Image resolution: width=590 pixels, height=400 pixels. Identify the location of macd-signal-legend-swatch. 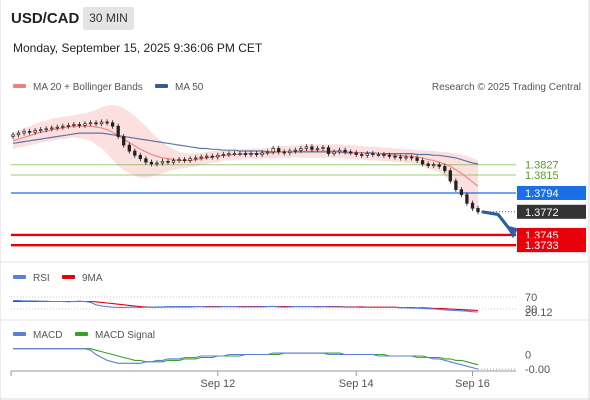
(81, 334).